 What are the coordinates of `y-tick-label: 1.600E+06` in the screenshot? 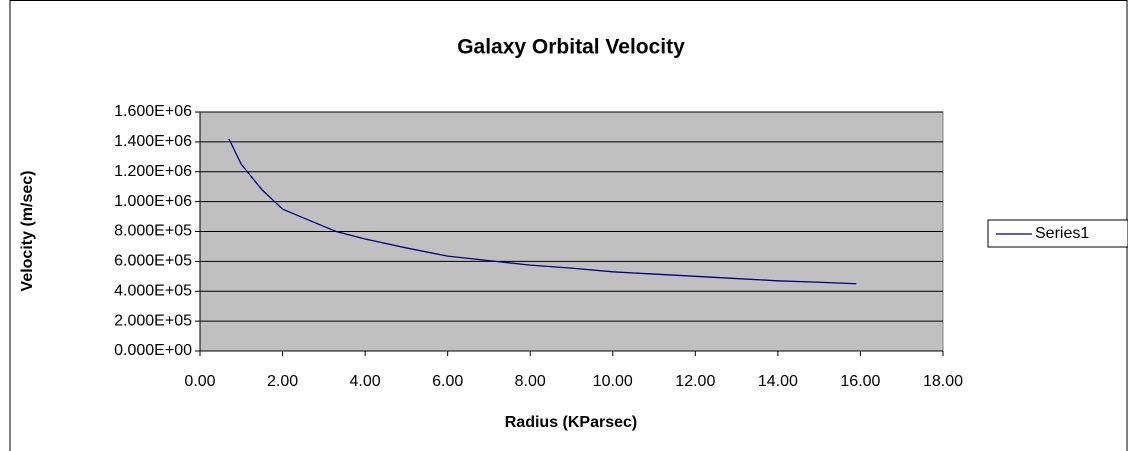 It's located at (153, 111).